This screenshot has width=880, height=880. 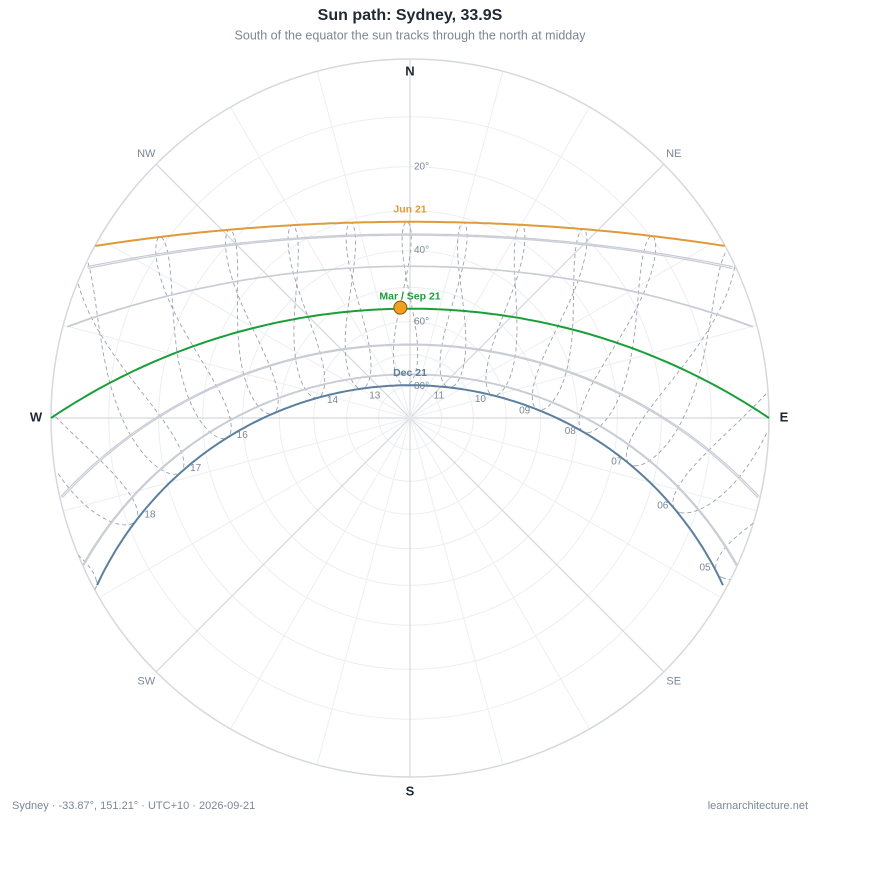 What do you see at coordinates (400, 307) in the screenshot?
I see `sun-marker` at bounding box center [400, 307].